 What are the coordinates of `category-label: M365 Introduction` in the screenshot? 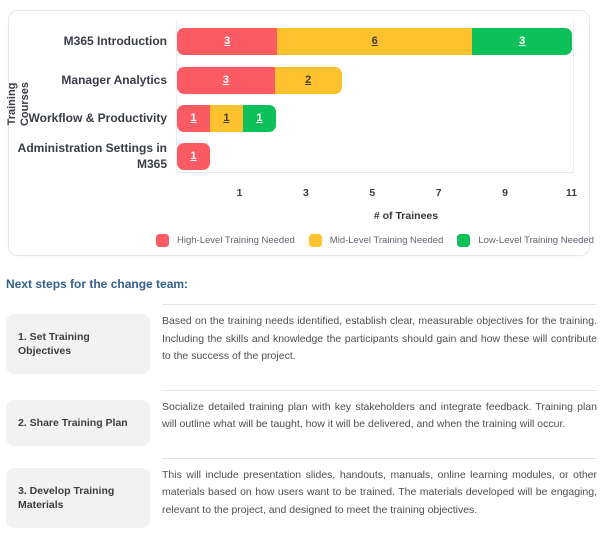 It's located at (88, 41).